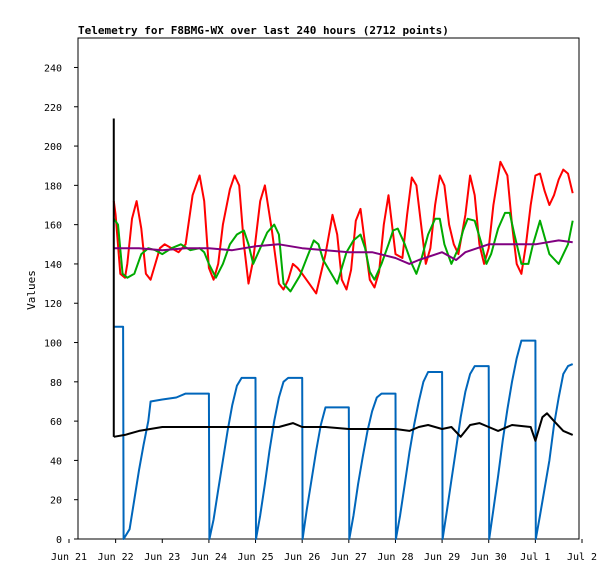  Describe the element at coordinates (489, 557) in the screenshot. I see `x-tick-label: Jun 30` at that location.